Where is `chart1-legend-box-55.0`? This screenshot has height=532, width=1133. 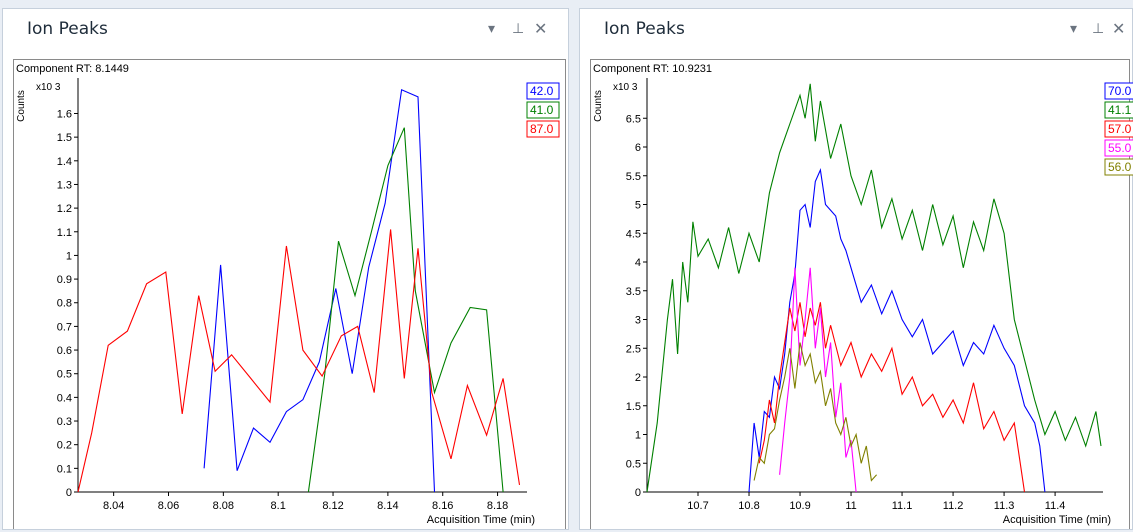 chart1-legend-box-55.0 is located at coordinates (1118, 148).